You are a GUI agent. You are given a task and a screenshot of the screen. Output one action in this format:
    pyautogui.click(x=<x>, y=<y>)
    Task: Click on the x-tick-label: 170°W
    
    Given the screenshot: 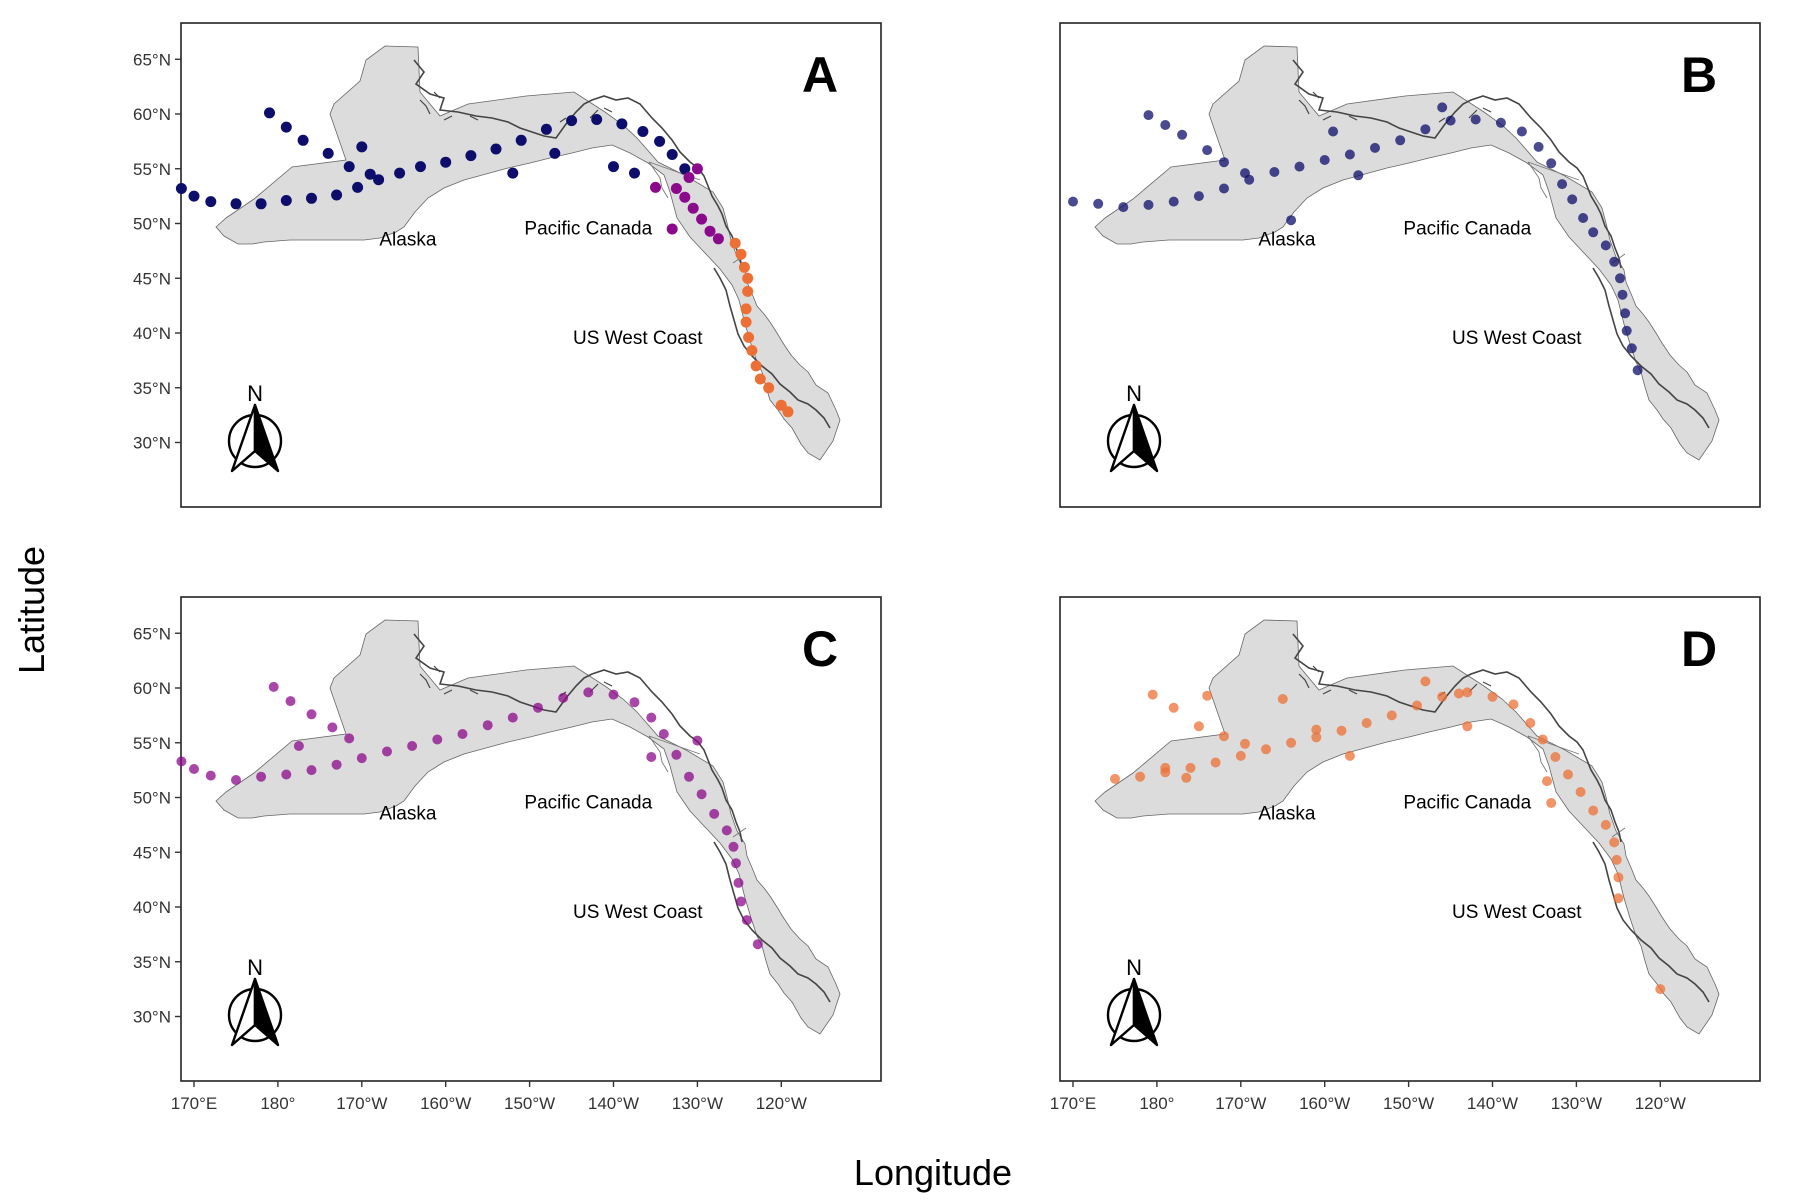 What is the action you would take?
    pyautogui.click(x=1240, y=1103)
    